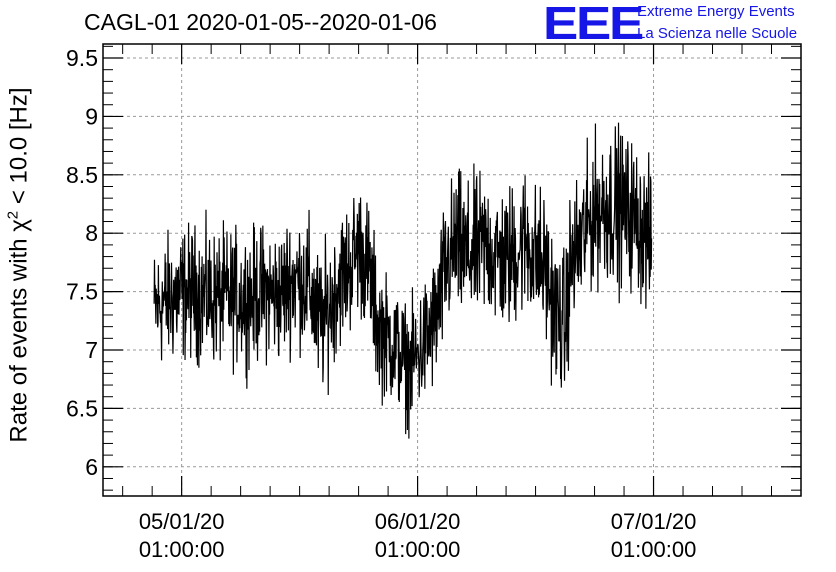  I want to click on y-tick-label: 8, so click(91, 233).